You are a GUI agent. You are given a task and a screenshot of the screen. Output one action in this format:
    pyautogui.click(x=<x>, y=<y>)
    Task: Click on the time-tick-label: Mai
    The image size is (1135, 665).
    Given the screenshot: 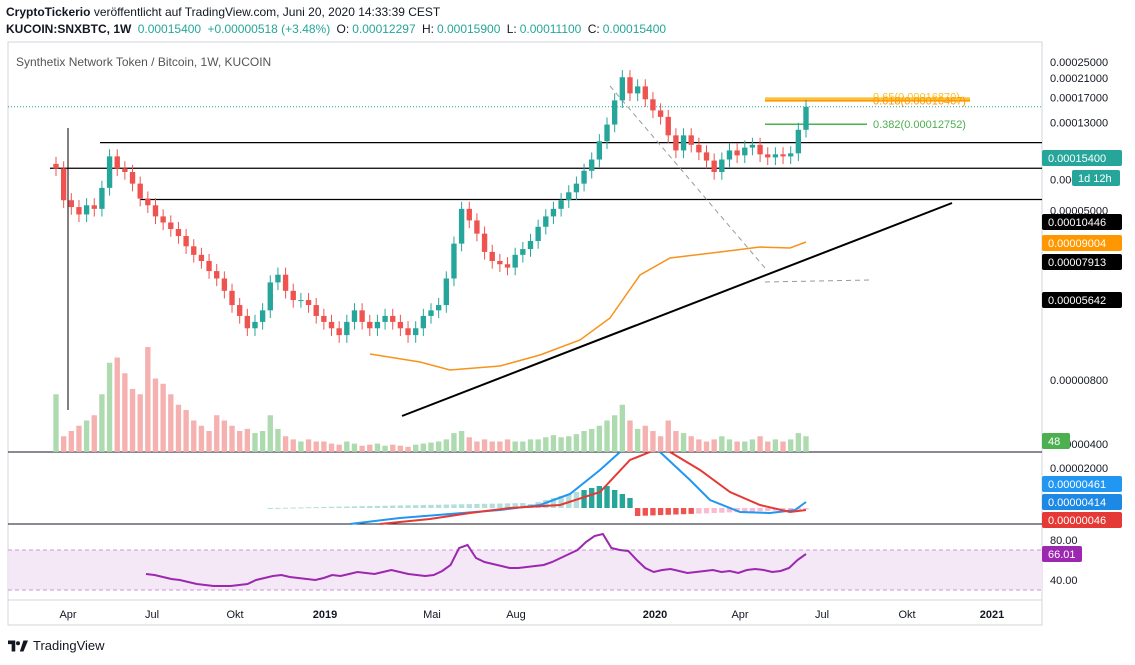 What is the action you would take?
    pyautogui.click(x=432, y=615)
    